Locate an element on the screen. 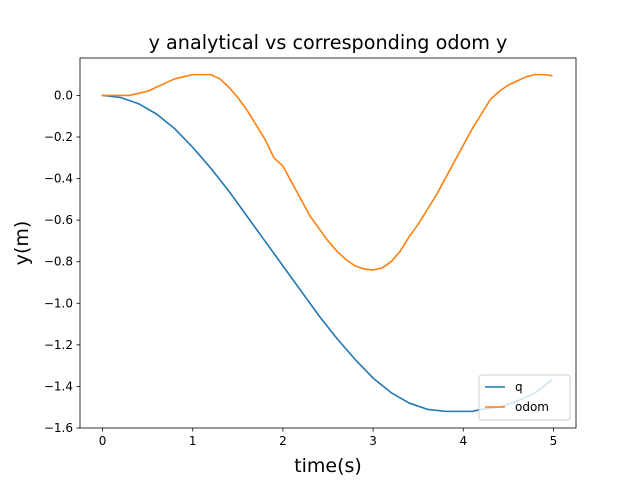 The width and height of the screenshot is (640, 480). y-tick-label: −0.2 is located at coordinates (58, 137).